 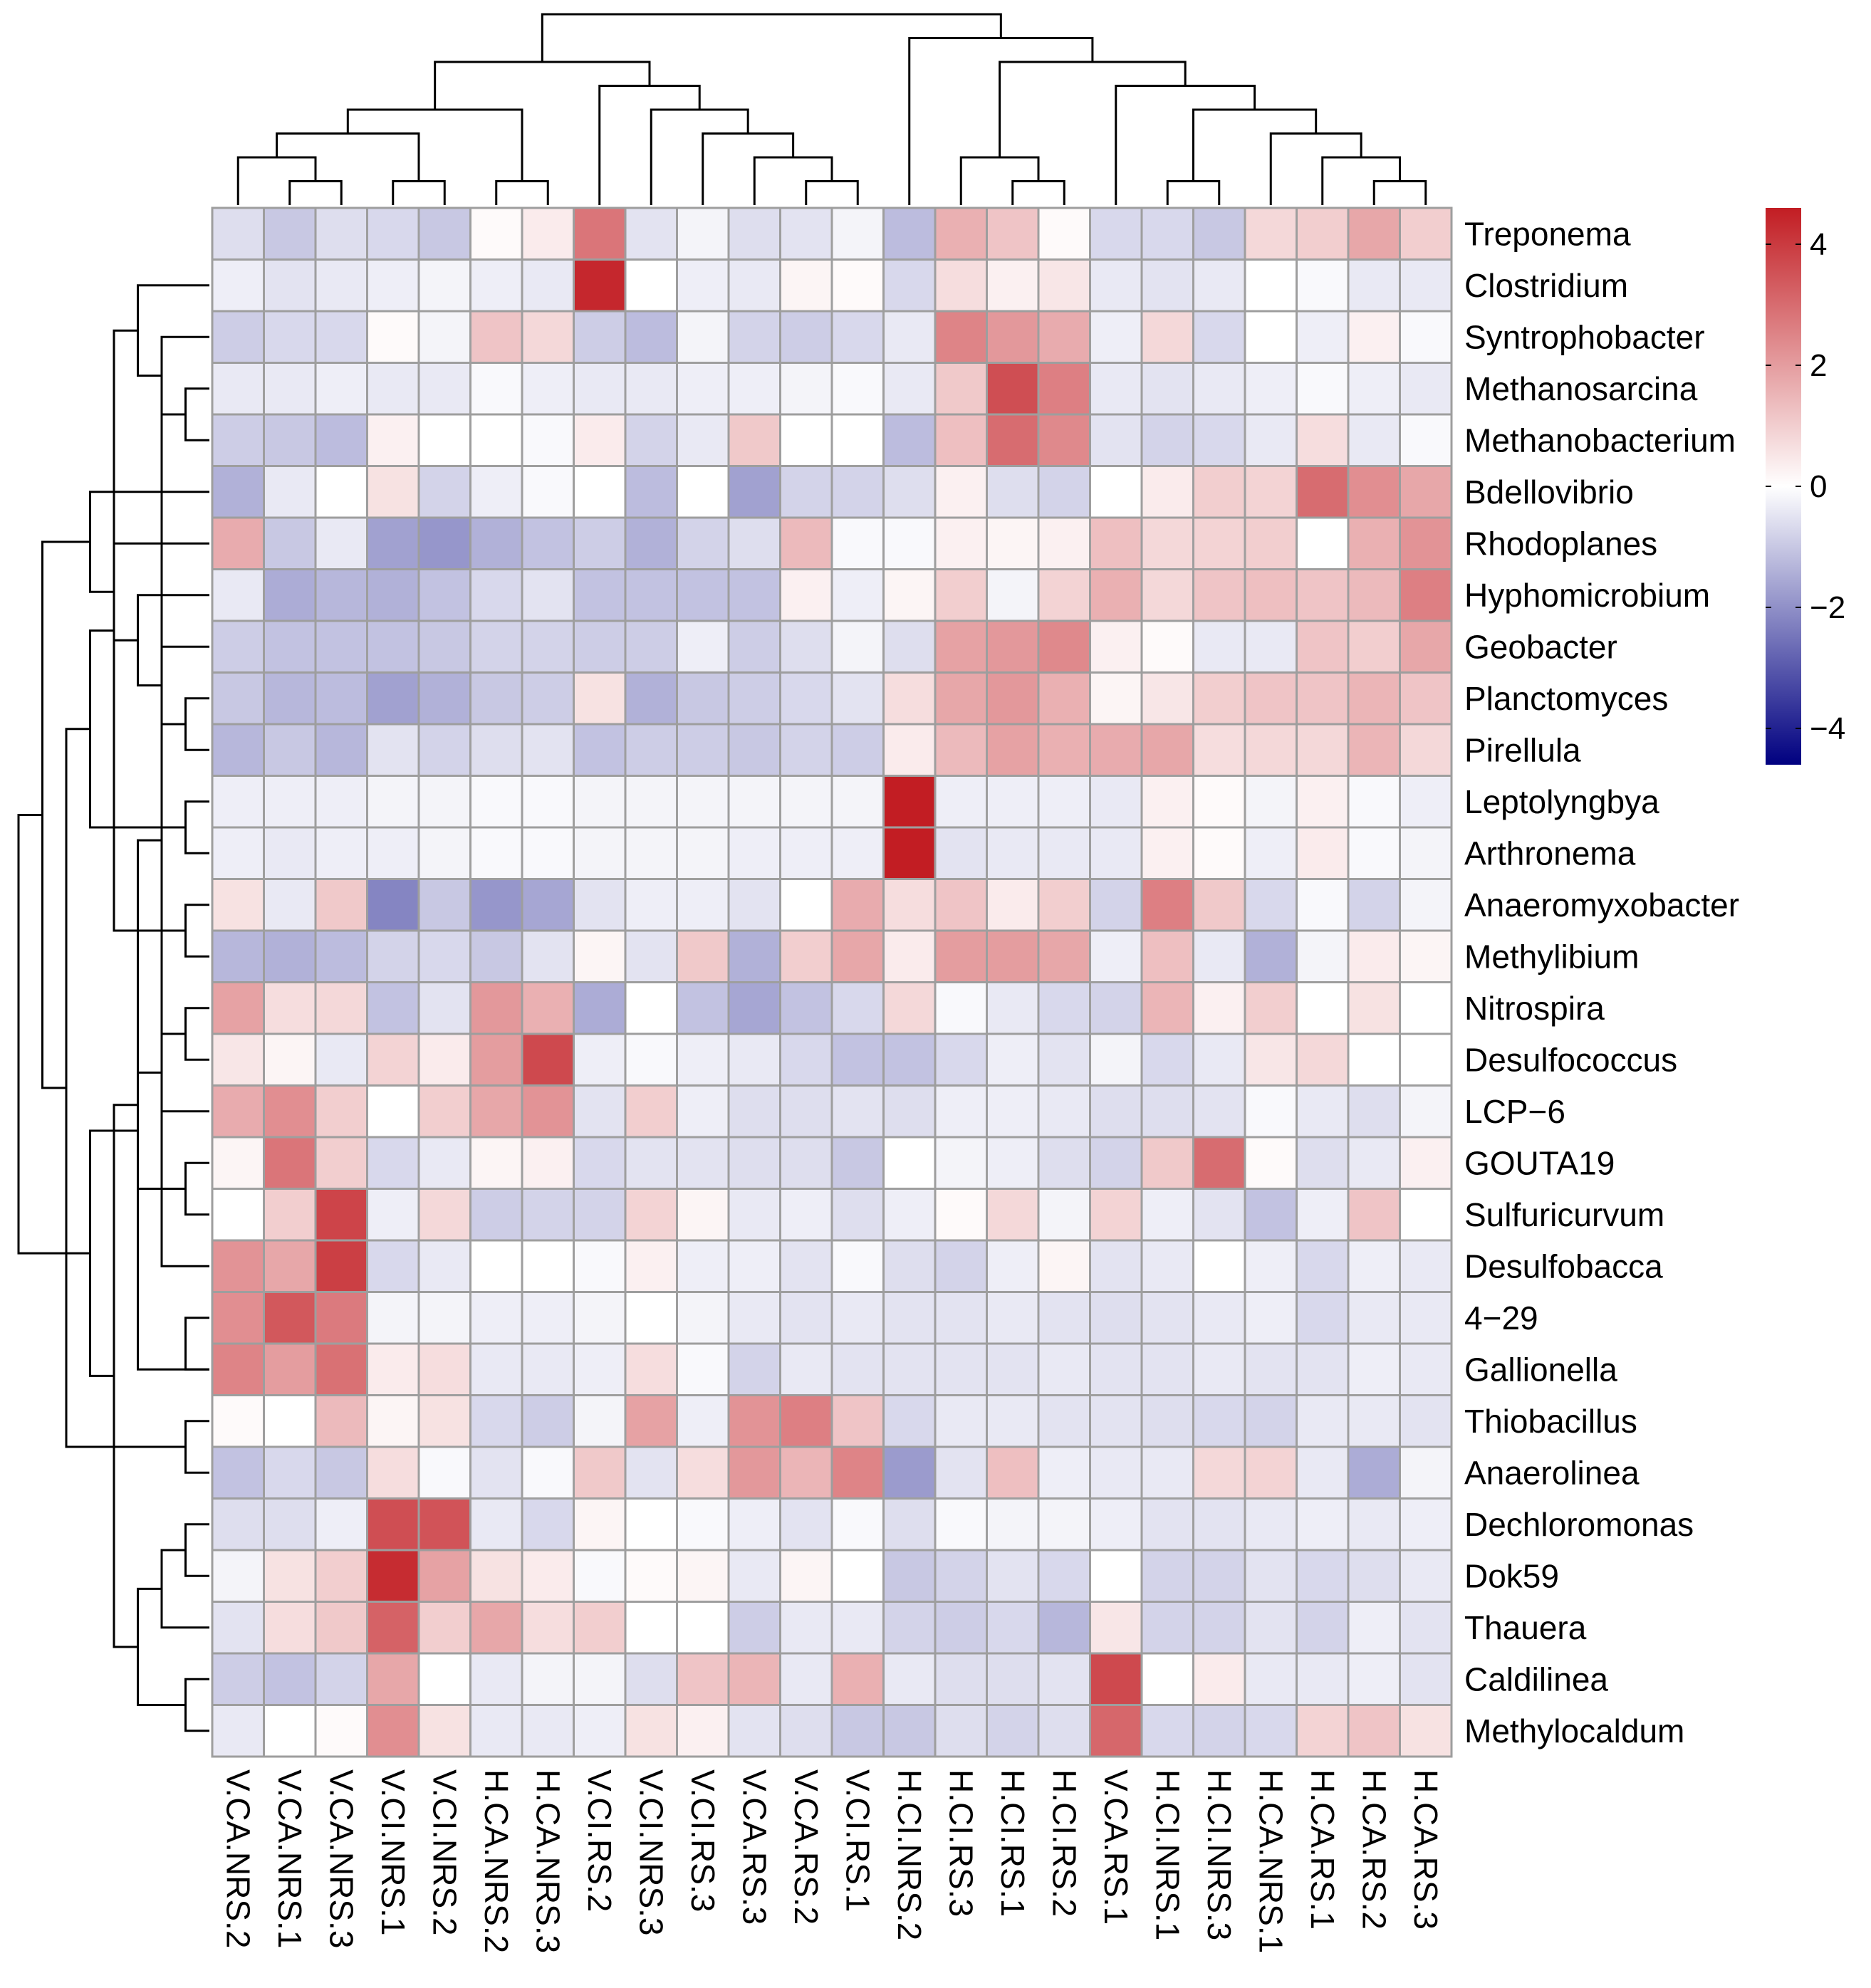 I want to click on row-label: Bdellovibrio, so click(x=1549, y=493).